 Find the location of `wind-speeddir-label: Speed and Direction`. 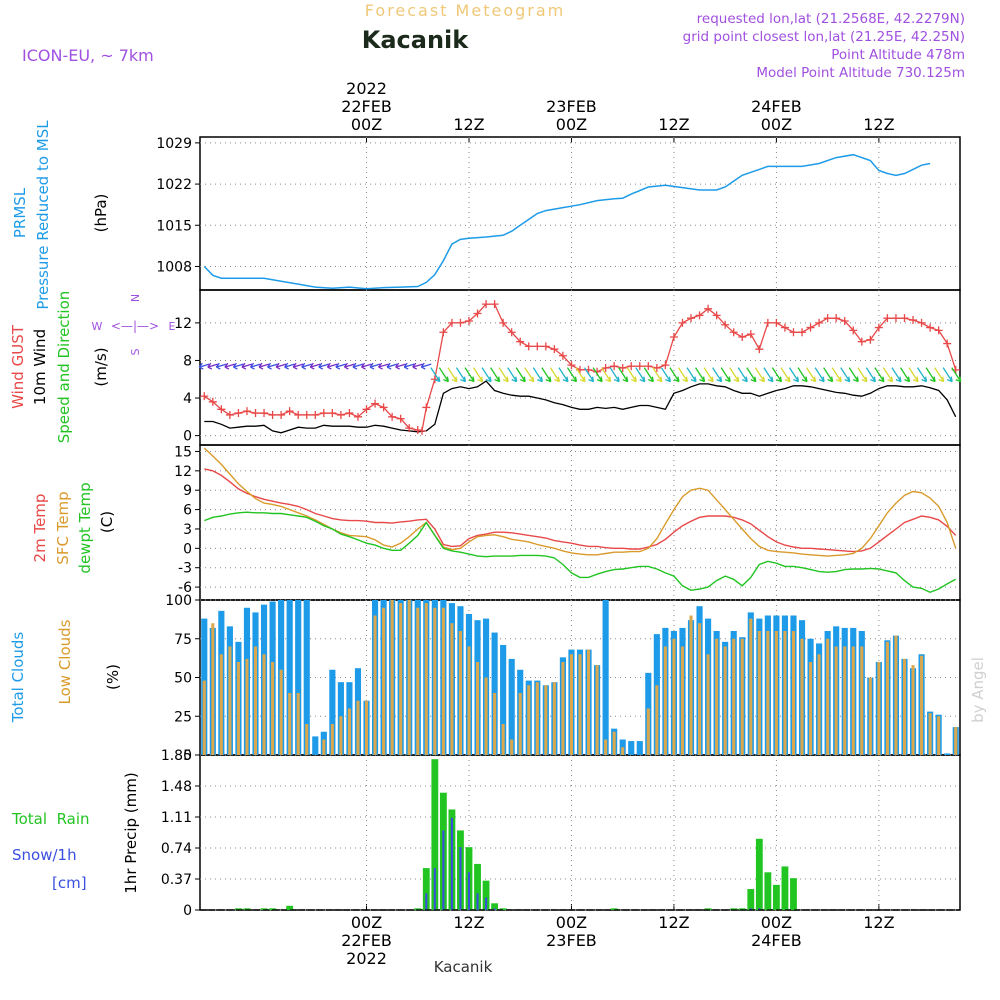

wind-speeddir-label: Speed and Direction is located at coordinates (64, 367).